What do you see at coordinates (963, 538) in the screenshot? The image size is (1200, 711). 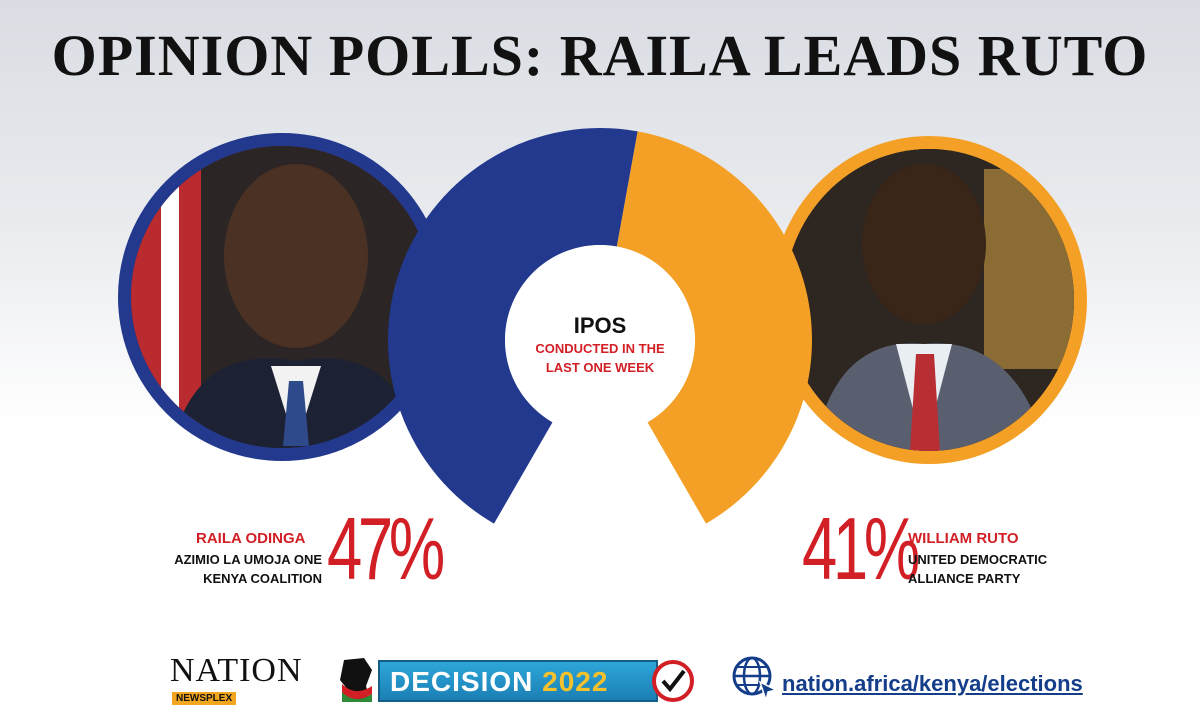 I see `ruto-name: WILLIAM RUTO` at bounding box center [963, 538].